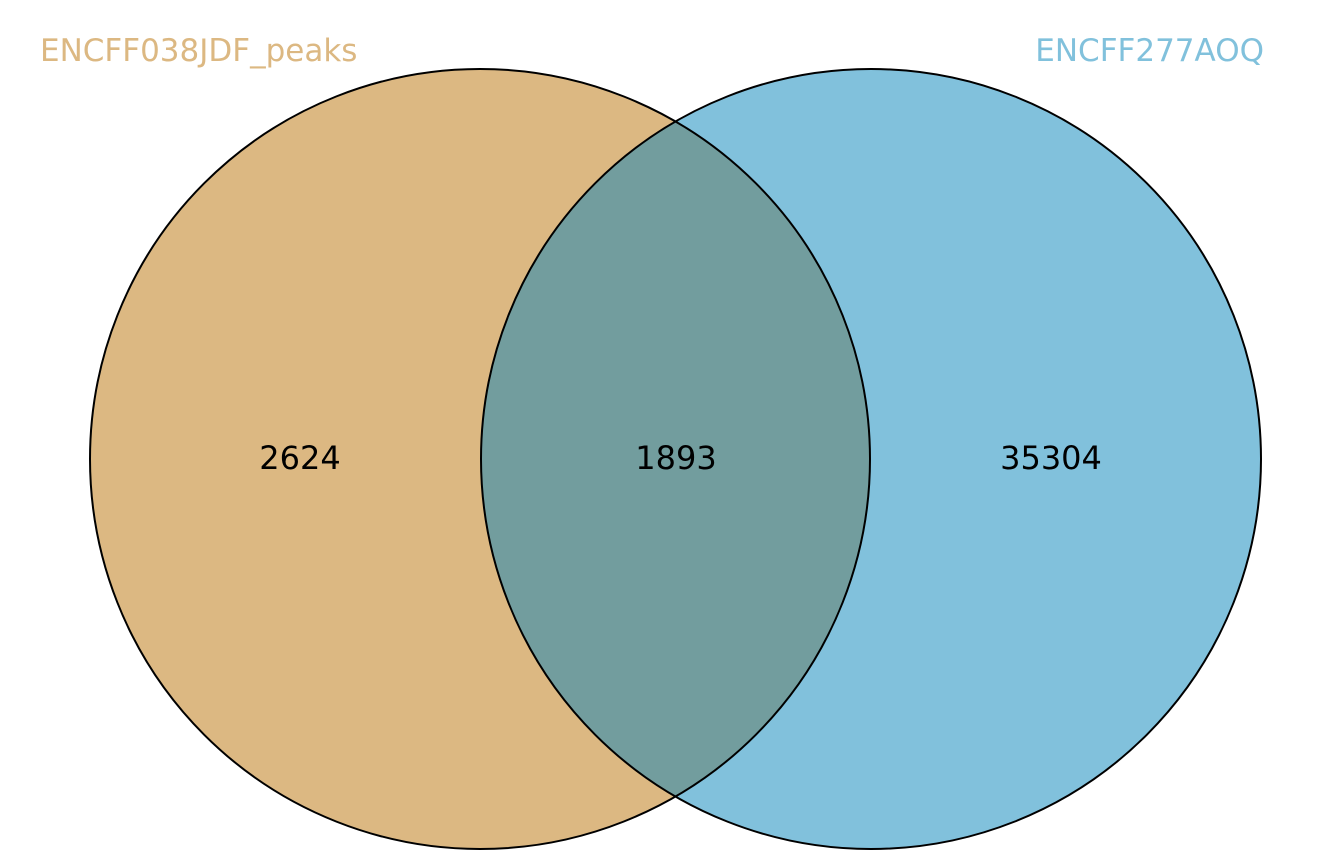 Image resolution: width=1337 pixels, height=861 pixels. Describe the element at coordinates (299, 458) in the screenshot. I see `count-only-a: 2624` at that location.